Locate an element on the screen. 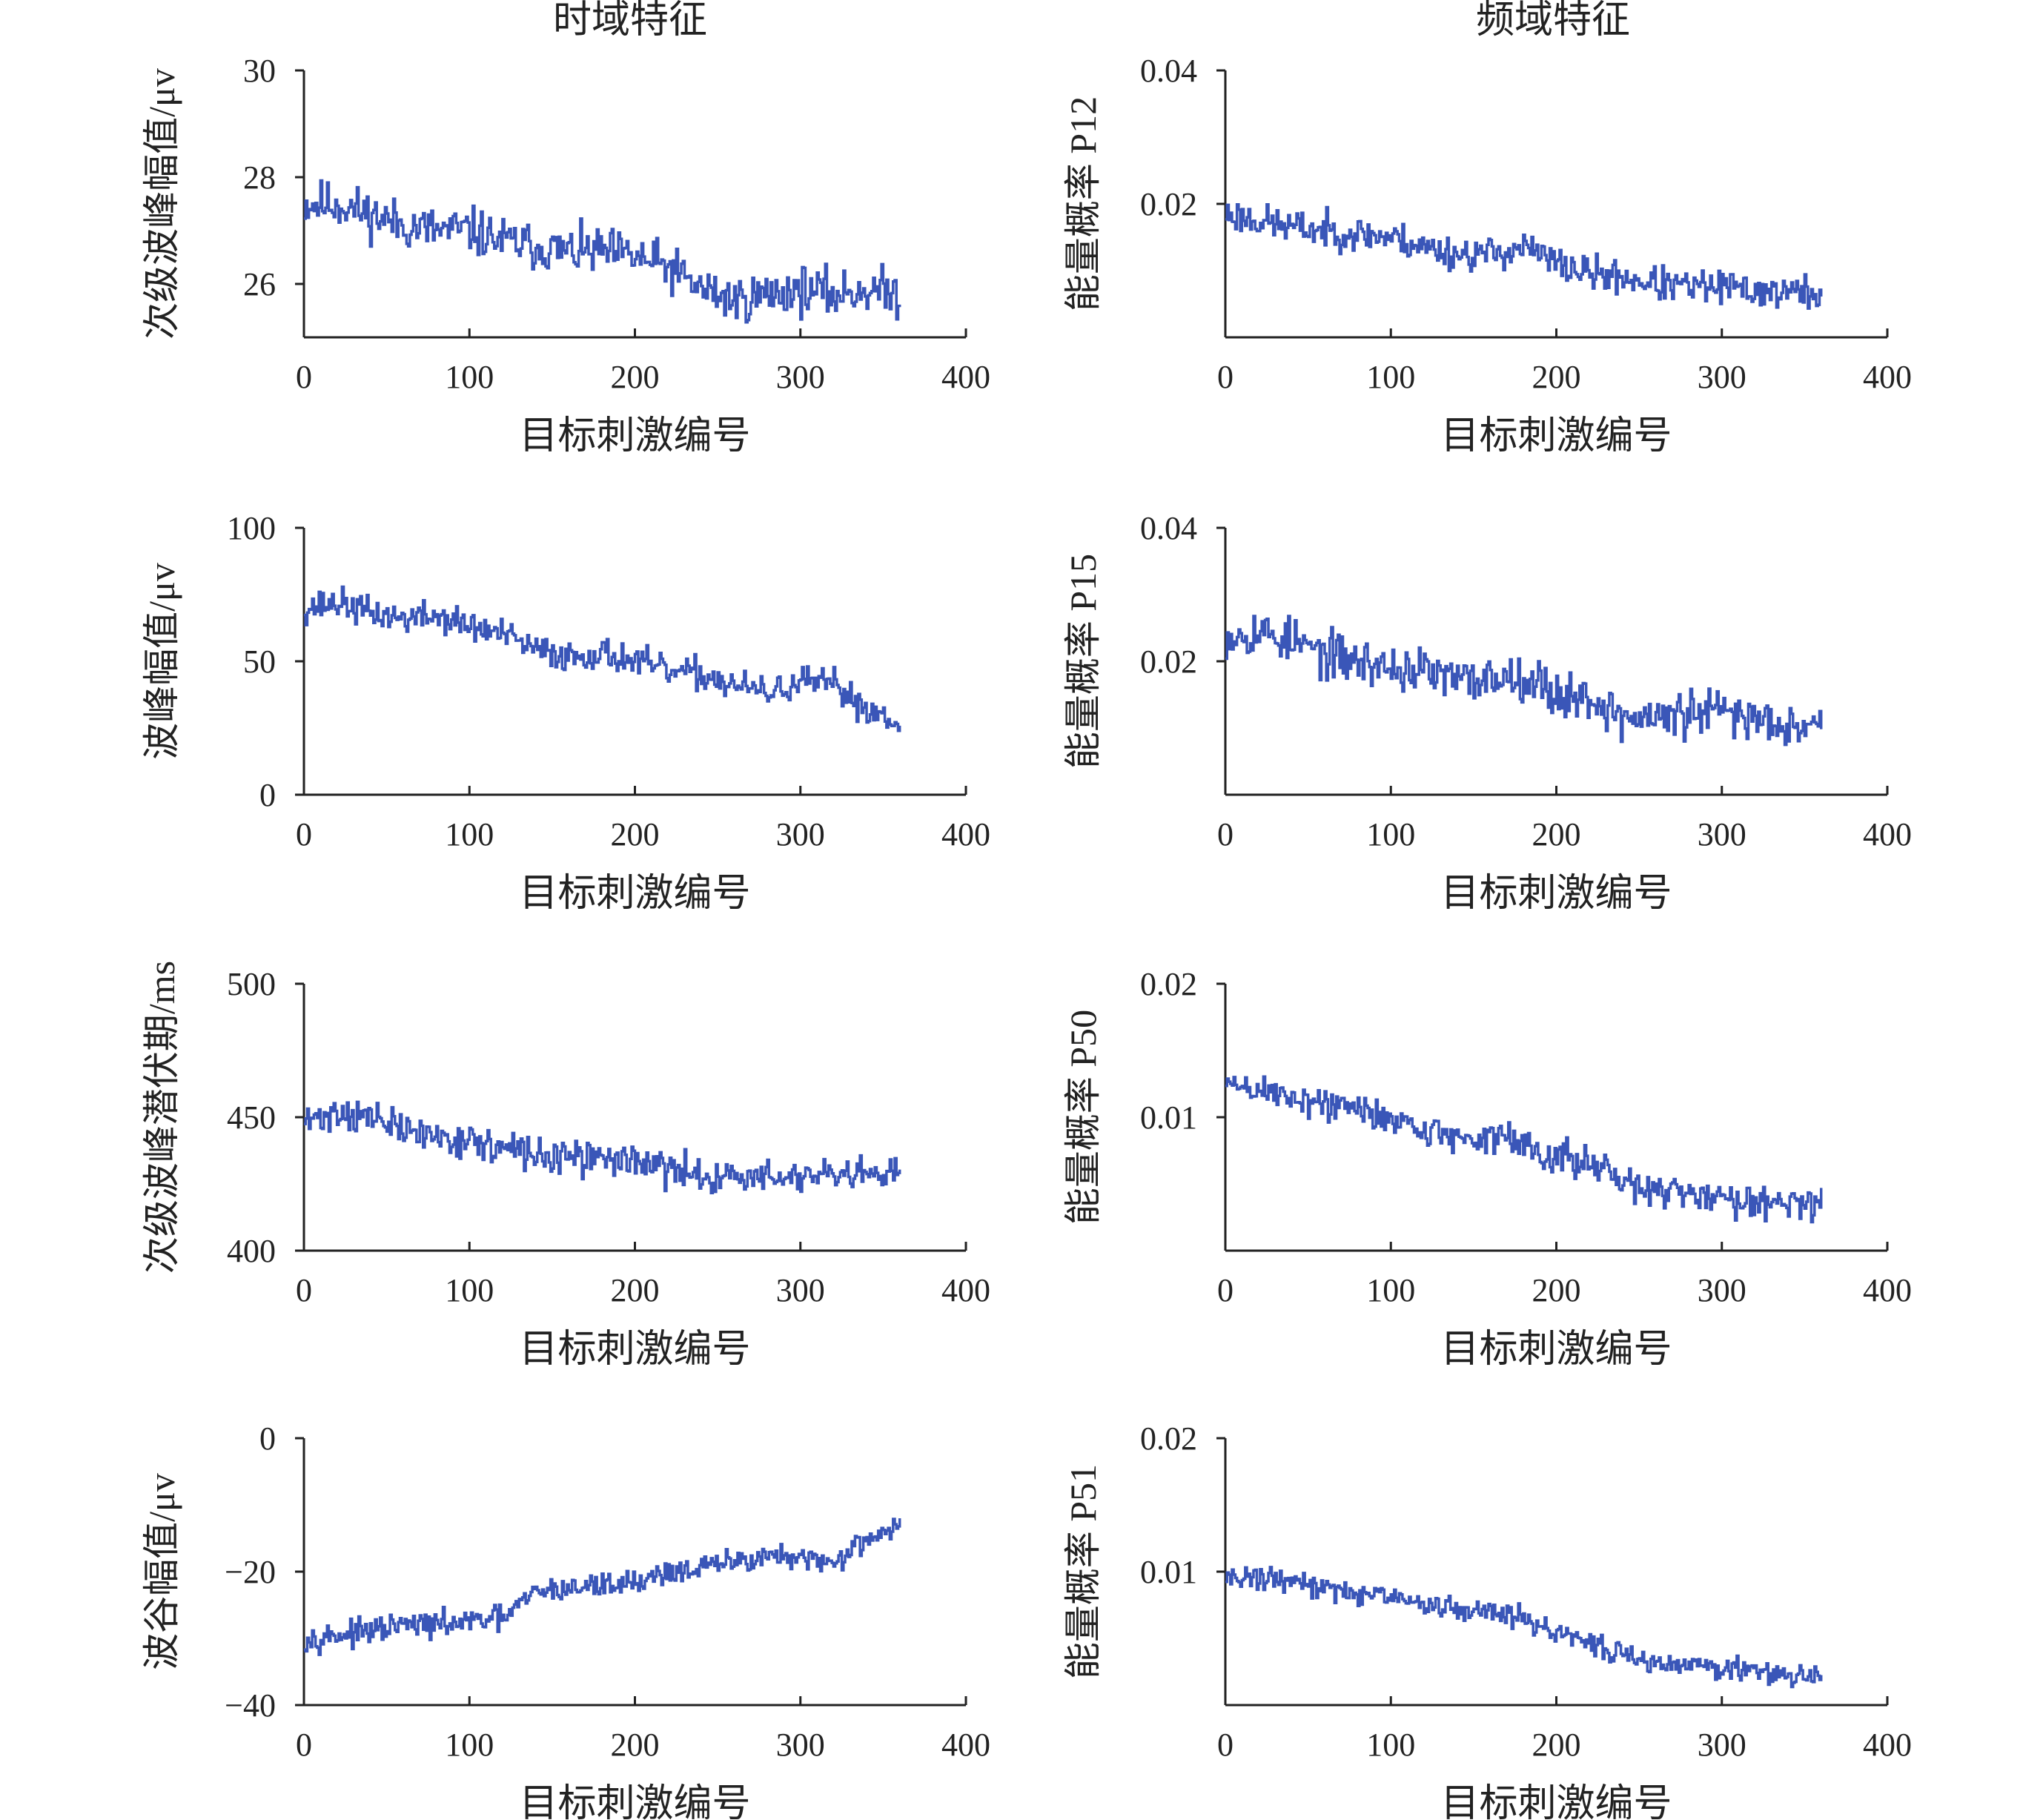  subplot-1: 0 100 200 300 400 26 28 30 目标刺激编号 次级波峰幅值/μv is located at coordinates (565, 255).